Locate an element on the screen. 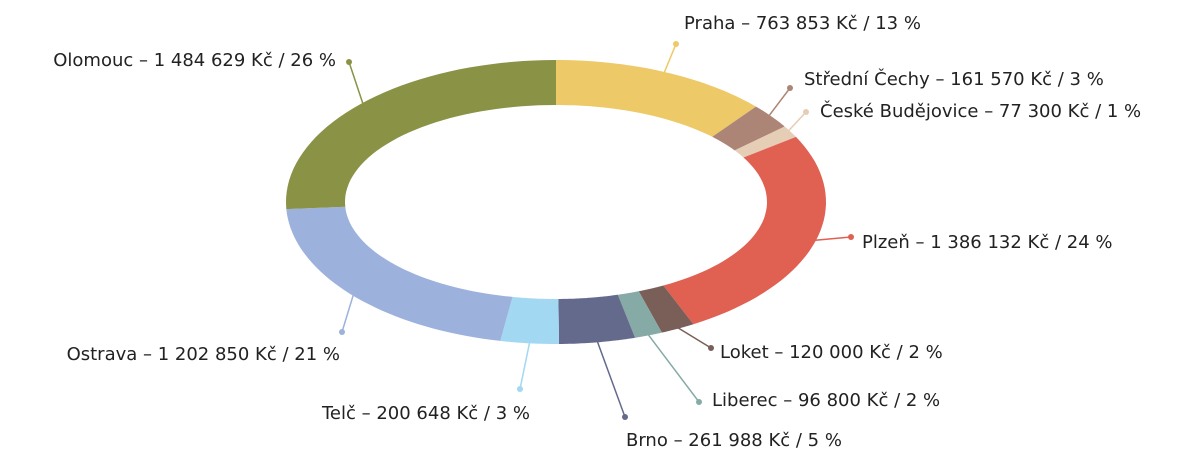  slice-label: Loket – 120 000 Kč / 2 % is located at coordinates (831, 352).